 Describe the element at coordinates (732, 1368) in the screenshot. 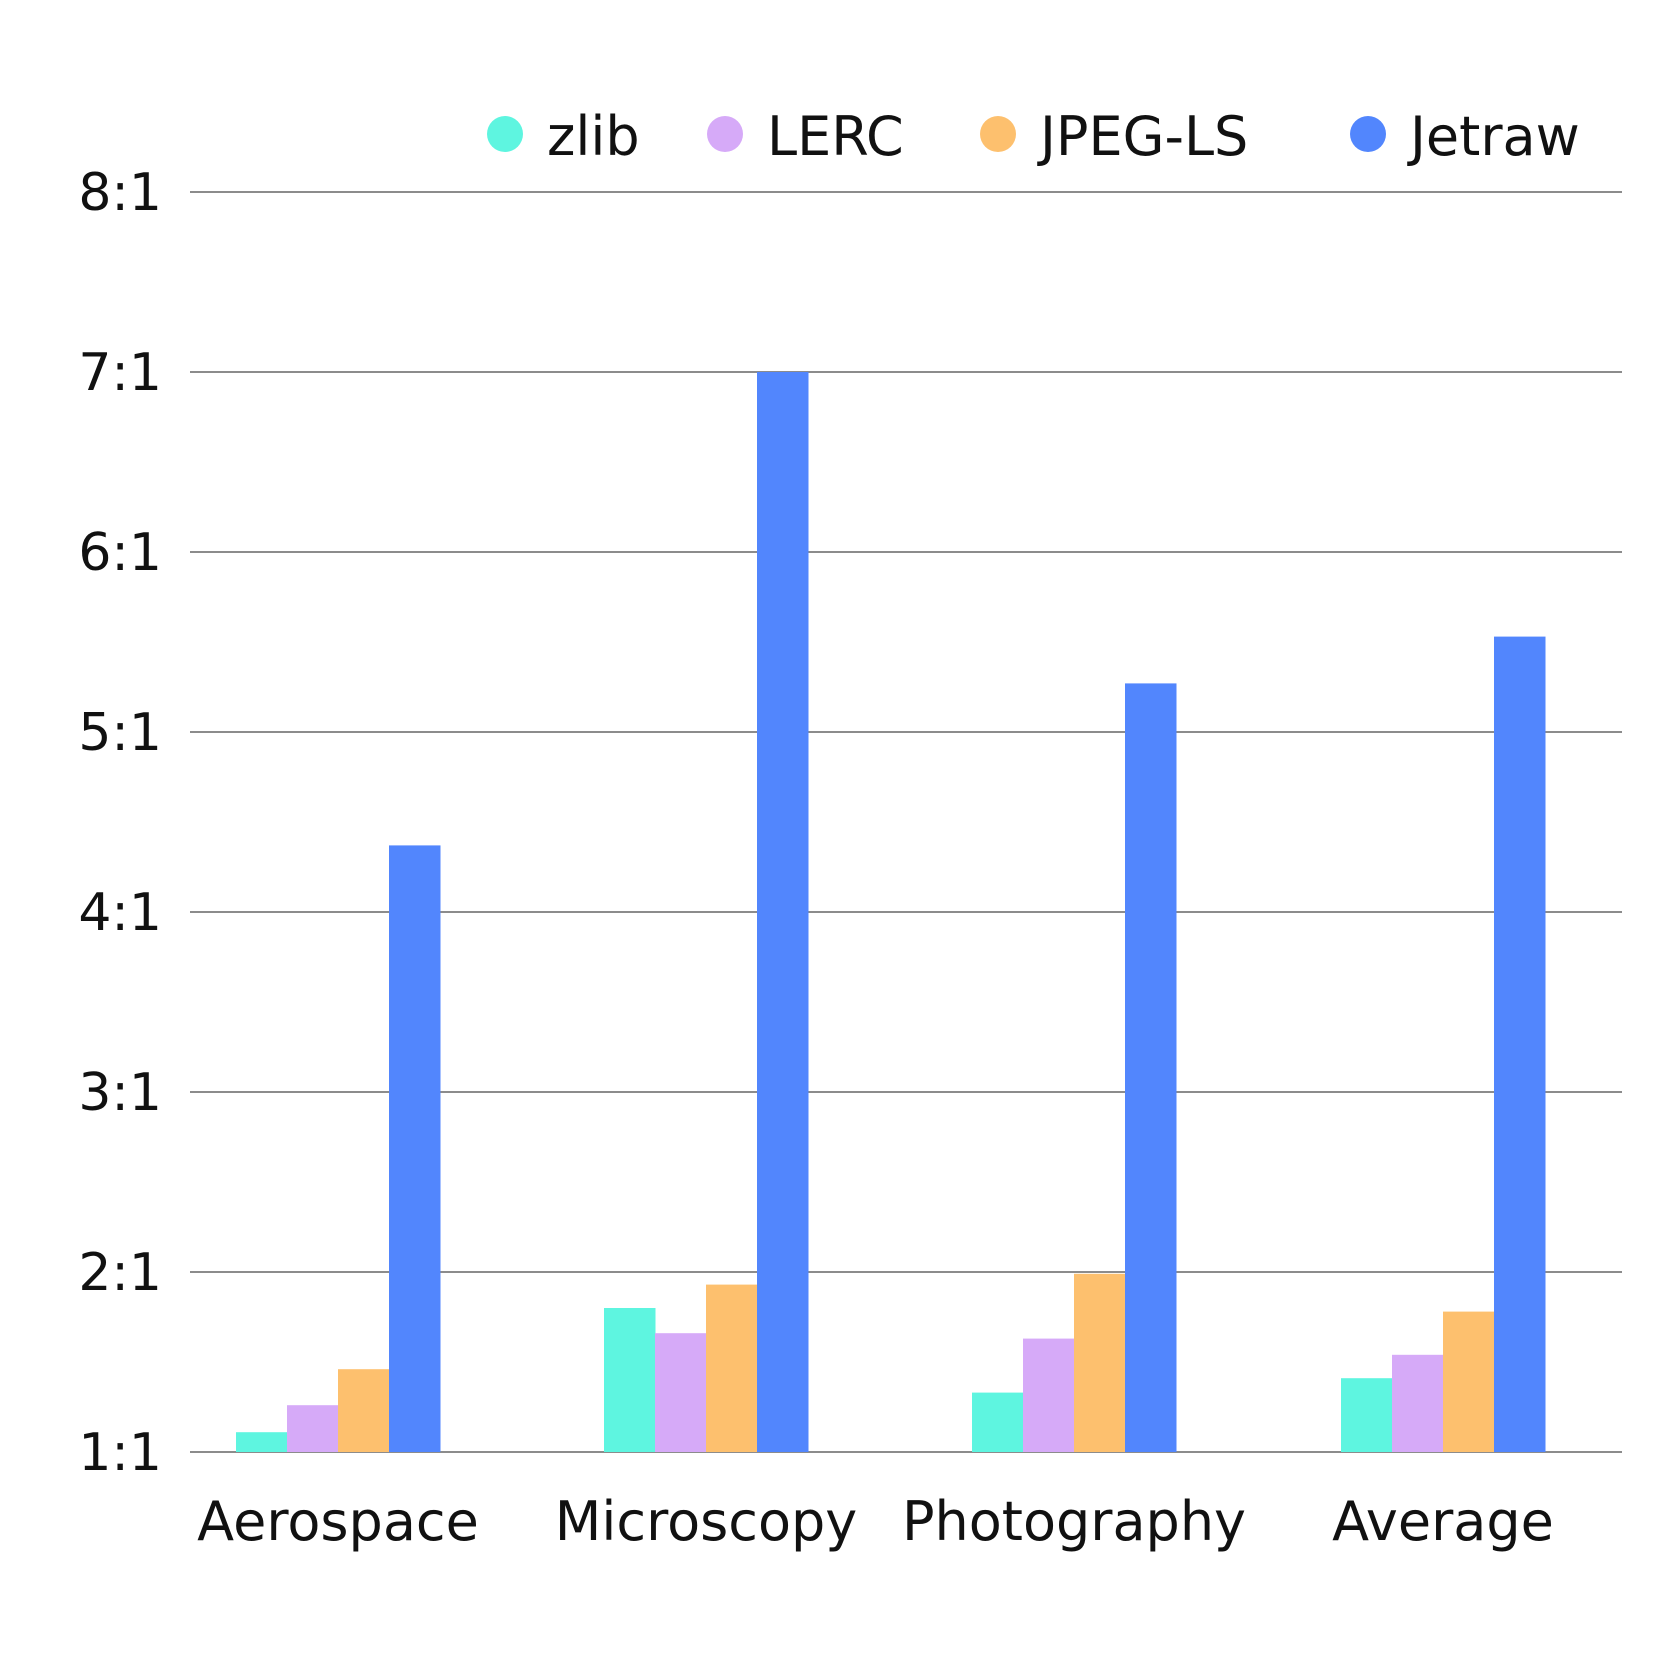

I see `bar-jpeg-ls-microscopy` at that location.